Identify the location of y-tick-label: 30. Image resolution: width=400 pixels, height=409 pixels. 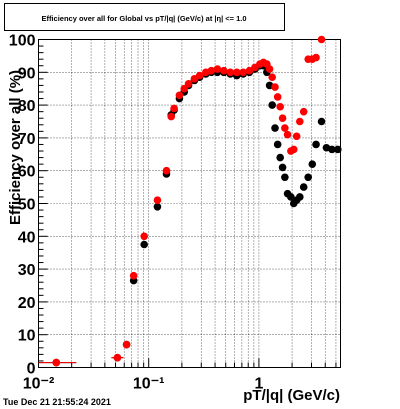
(27, 270).